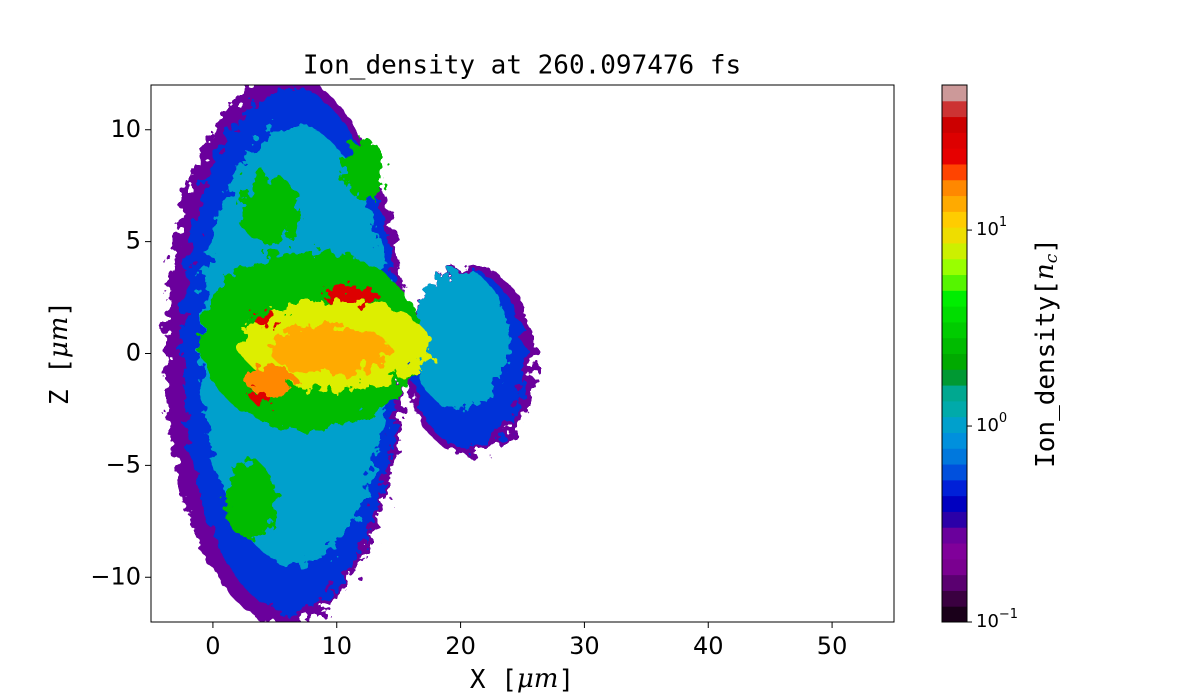 The height and width of the screenshot is (700, 1200). What do you see at coordinates (125, 129) in the screenshot?
I see `y-tick-label: 10` at bounding box center [125, 129].